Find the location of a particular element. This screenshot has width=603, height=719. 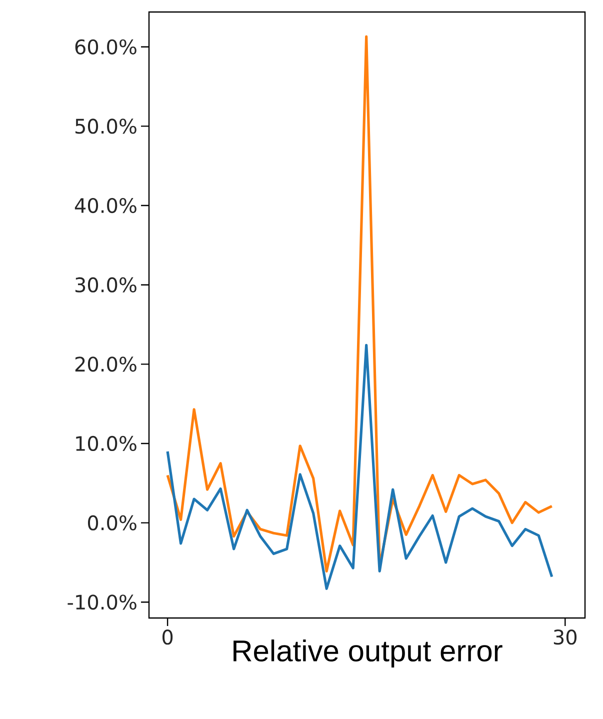

y-tick-label: 10.0% is located at coordinates (106, 444).